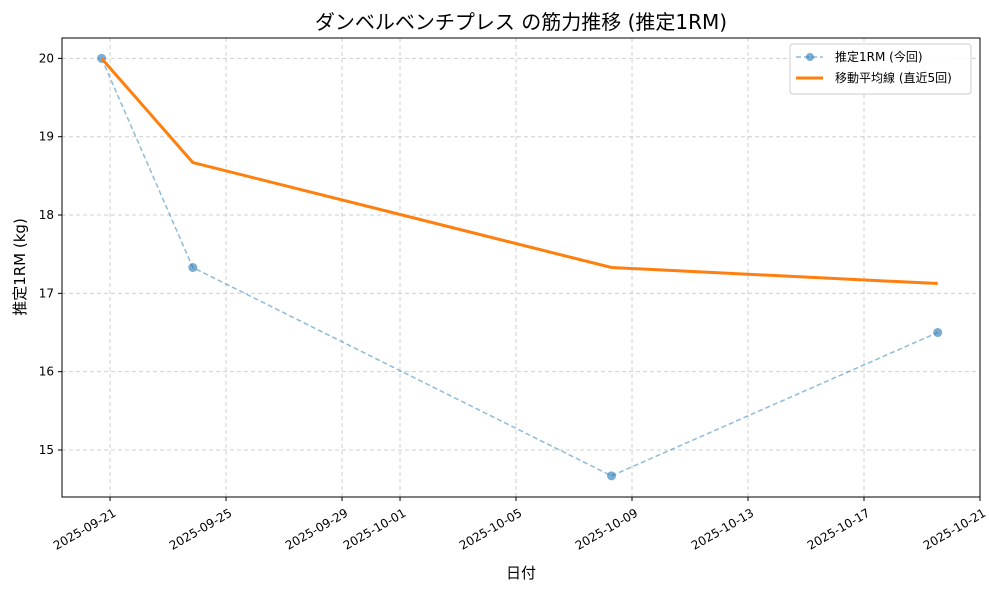 Image resolution: width=989 pixels, height=594 pixels. Describe the element at coordinates (810, 57) in the screenshot. I see `legend-marker-estimated` at that location.